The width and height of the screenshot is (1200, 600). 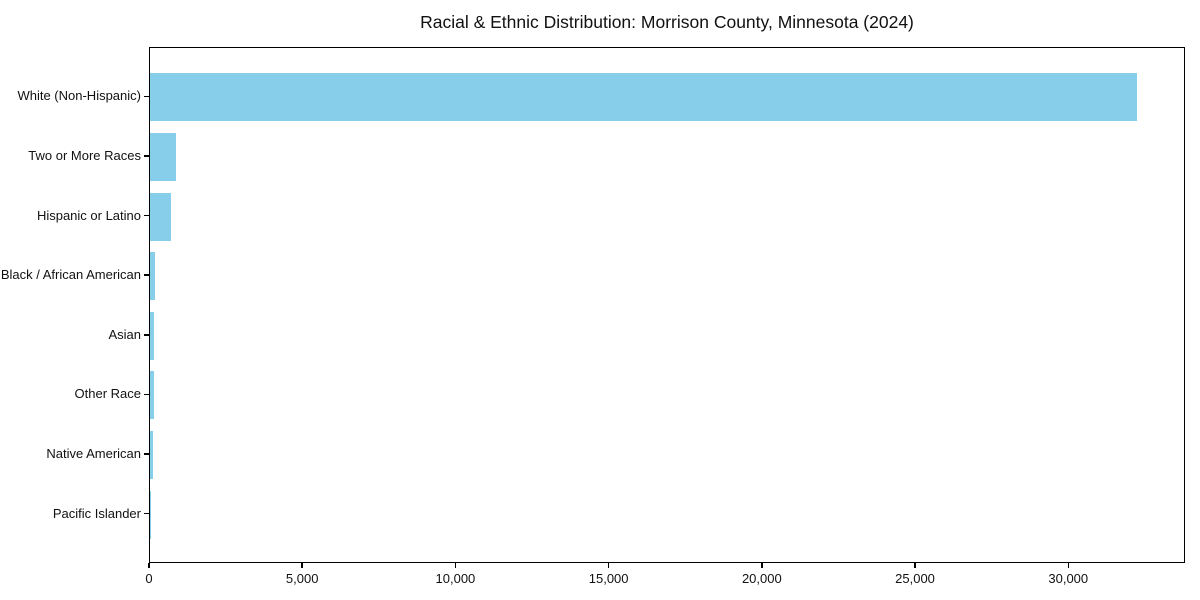 What do you see at coordinates (643, 97) in the screenshot?
I see `bar-white-non-hispanic` at bounding box center [643, 97].